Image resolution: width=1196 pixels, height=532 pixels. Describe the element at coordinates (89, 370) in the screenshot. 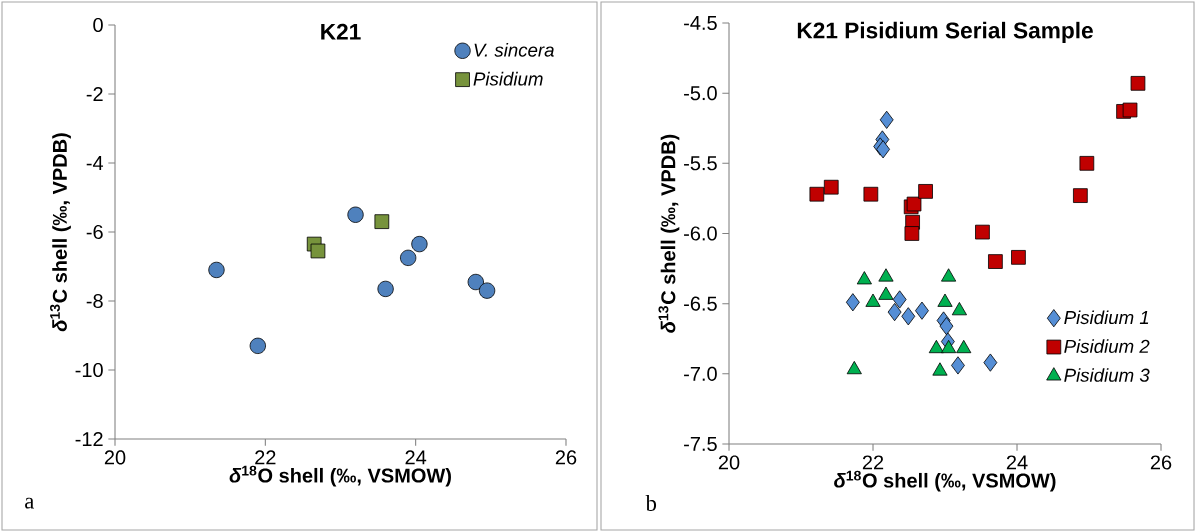

I see `y-tick-label: -10` at that location.